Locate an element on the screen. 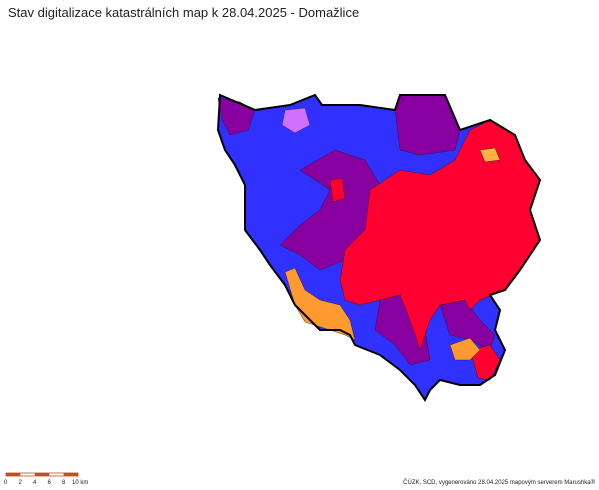  scale-label: 4 is located at coordinates (35, 483).